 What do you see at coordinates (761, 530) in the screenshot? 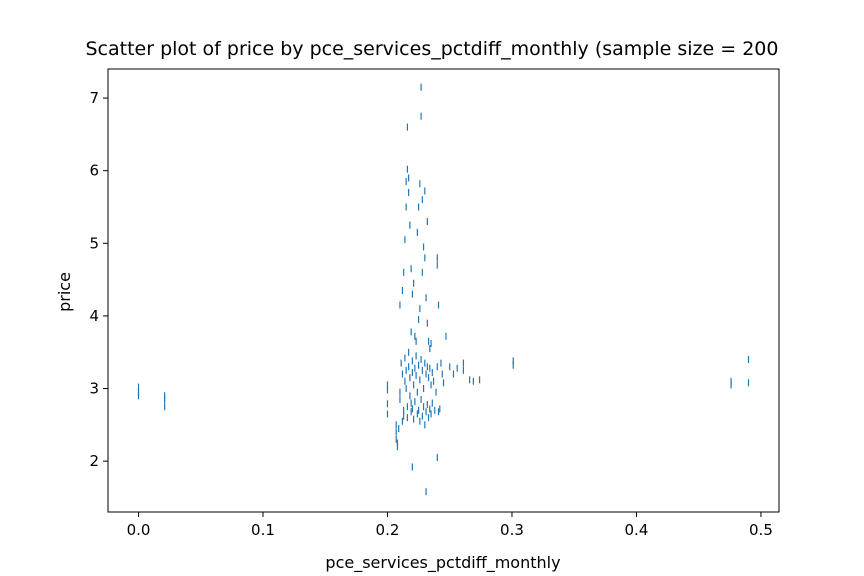
I see `x-tick-label: 0.5` at bounding box center [761, 530].